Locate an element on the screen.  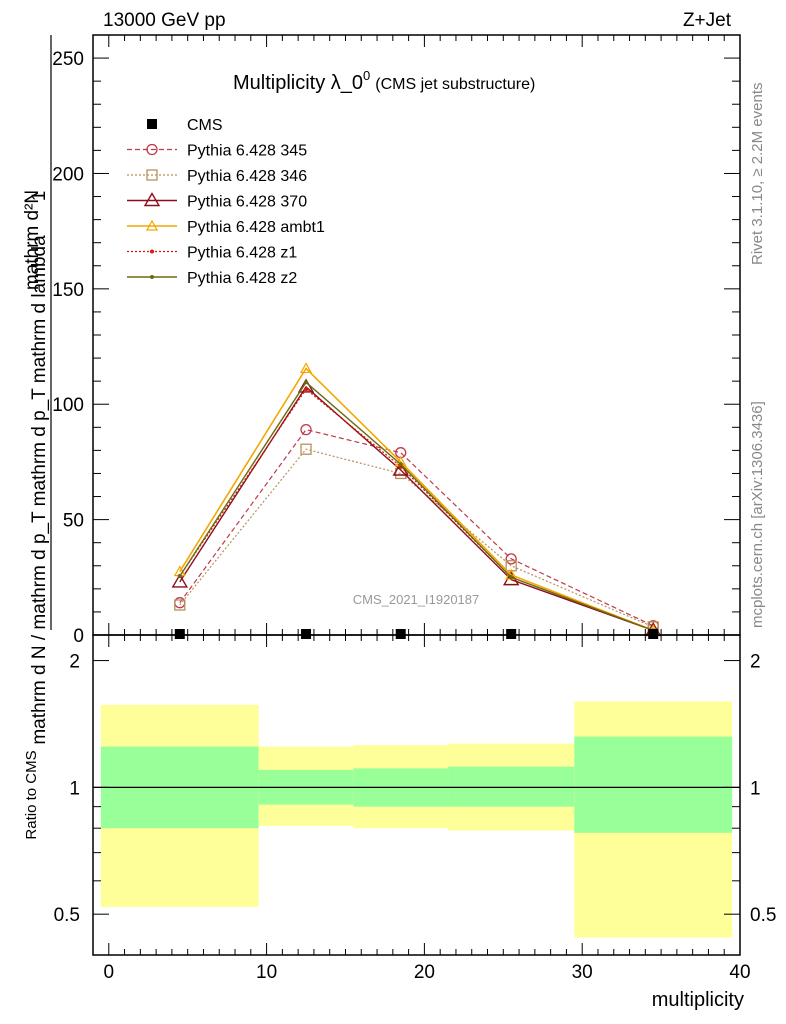
x-axis-label: multiplicity is located at coordinates (698, 1000).